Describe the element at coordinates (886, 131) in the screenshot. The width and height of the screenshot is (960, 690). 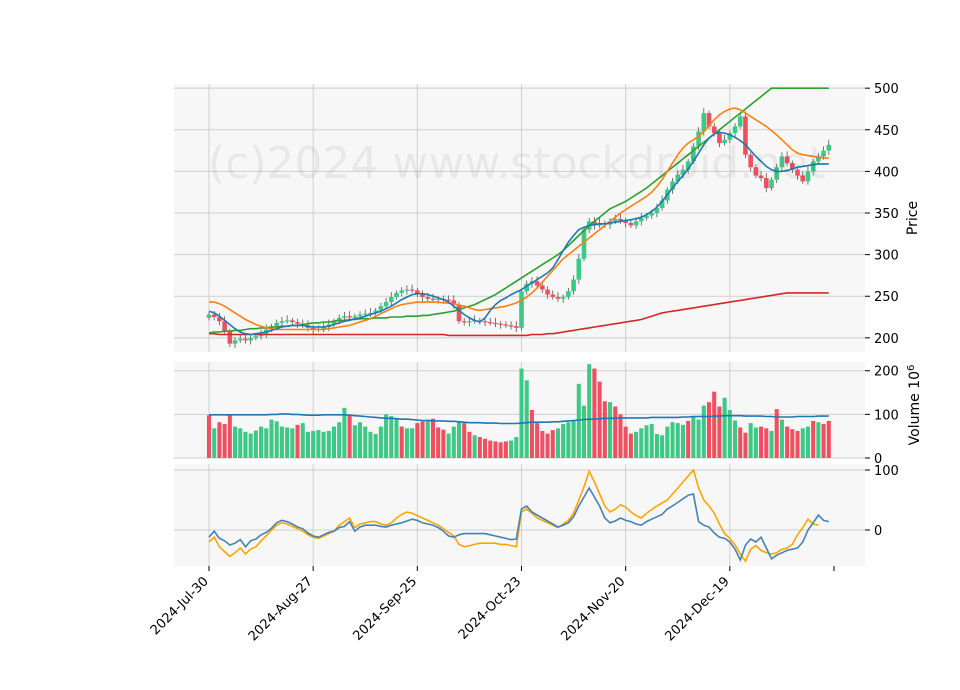
I see `price-tick-label: 450` at that location.